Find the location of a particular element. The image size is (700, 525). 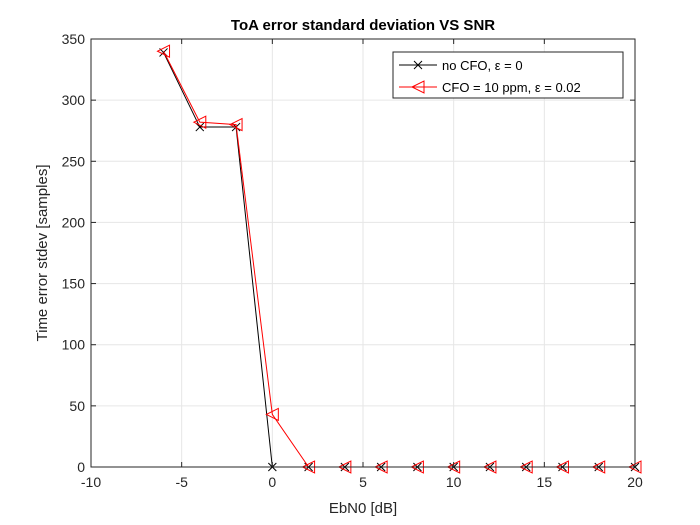

y-tick-label: 250 is located at coordinates (74, 161).